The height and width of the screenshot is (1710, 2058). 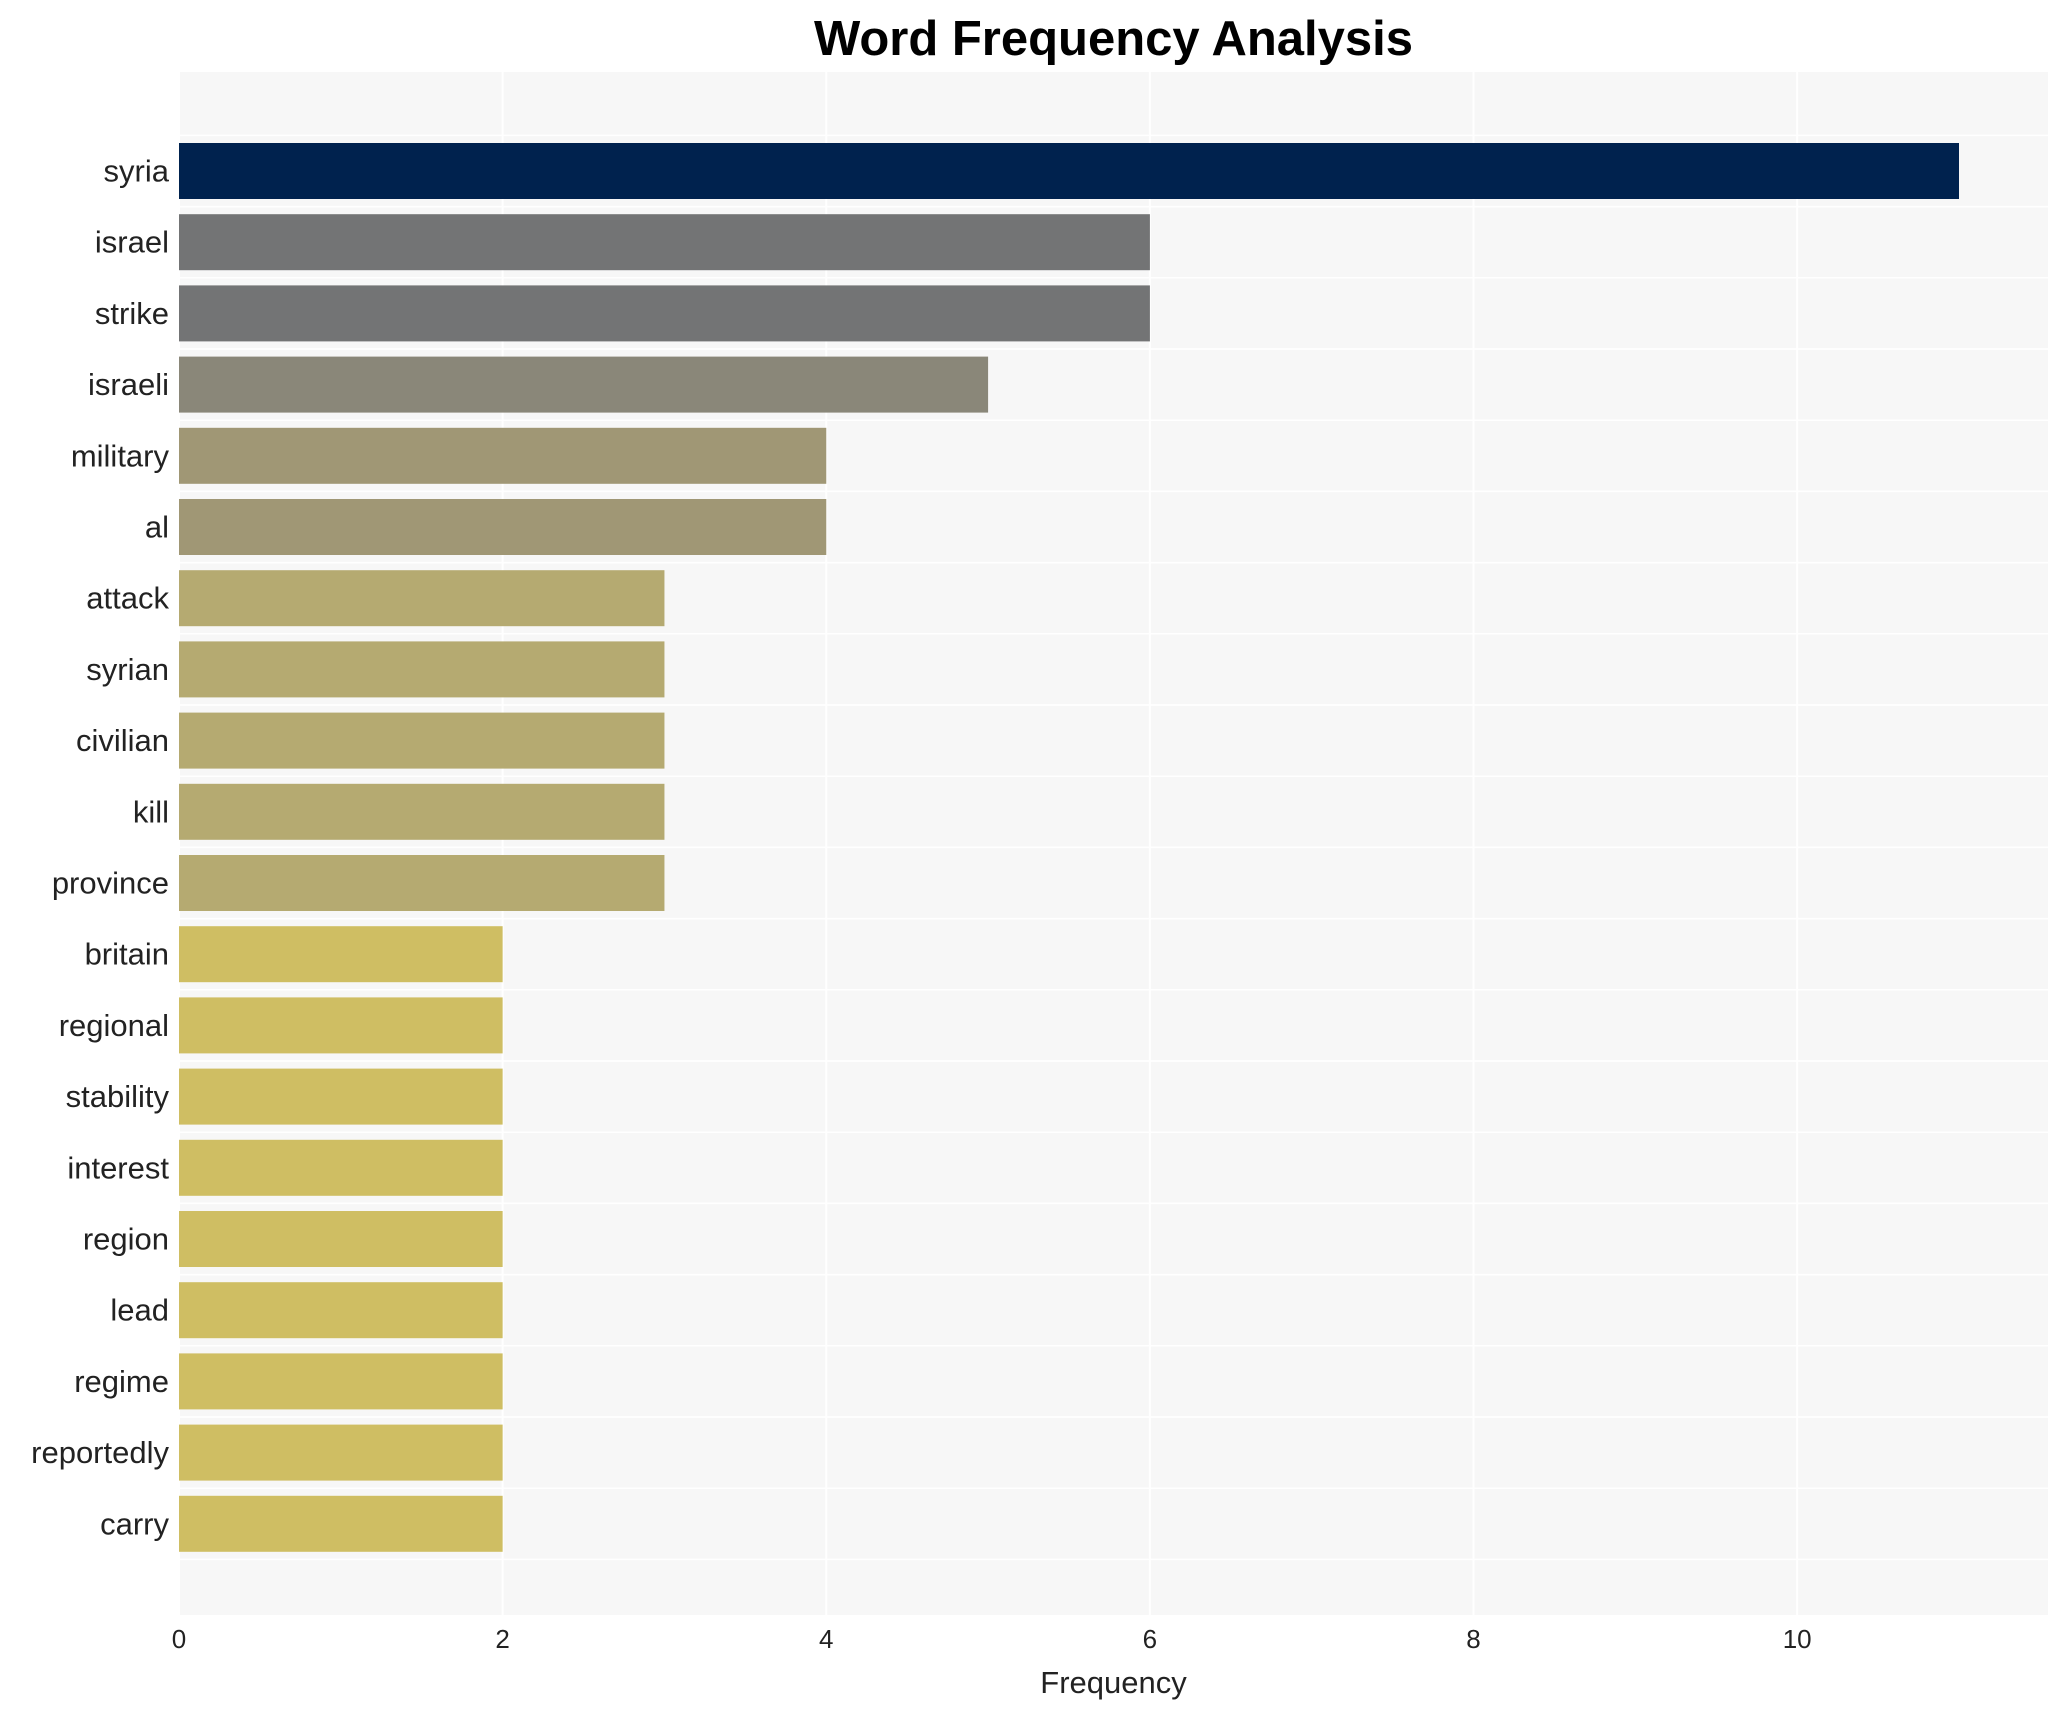 What do you see at coordinates (992, 1639) in the screenshot?
I see `x-tick-labels: 0 2 4 6 8 10` at bounding box center [992, 1639].